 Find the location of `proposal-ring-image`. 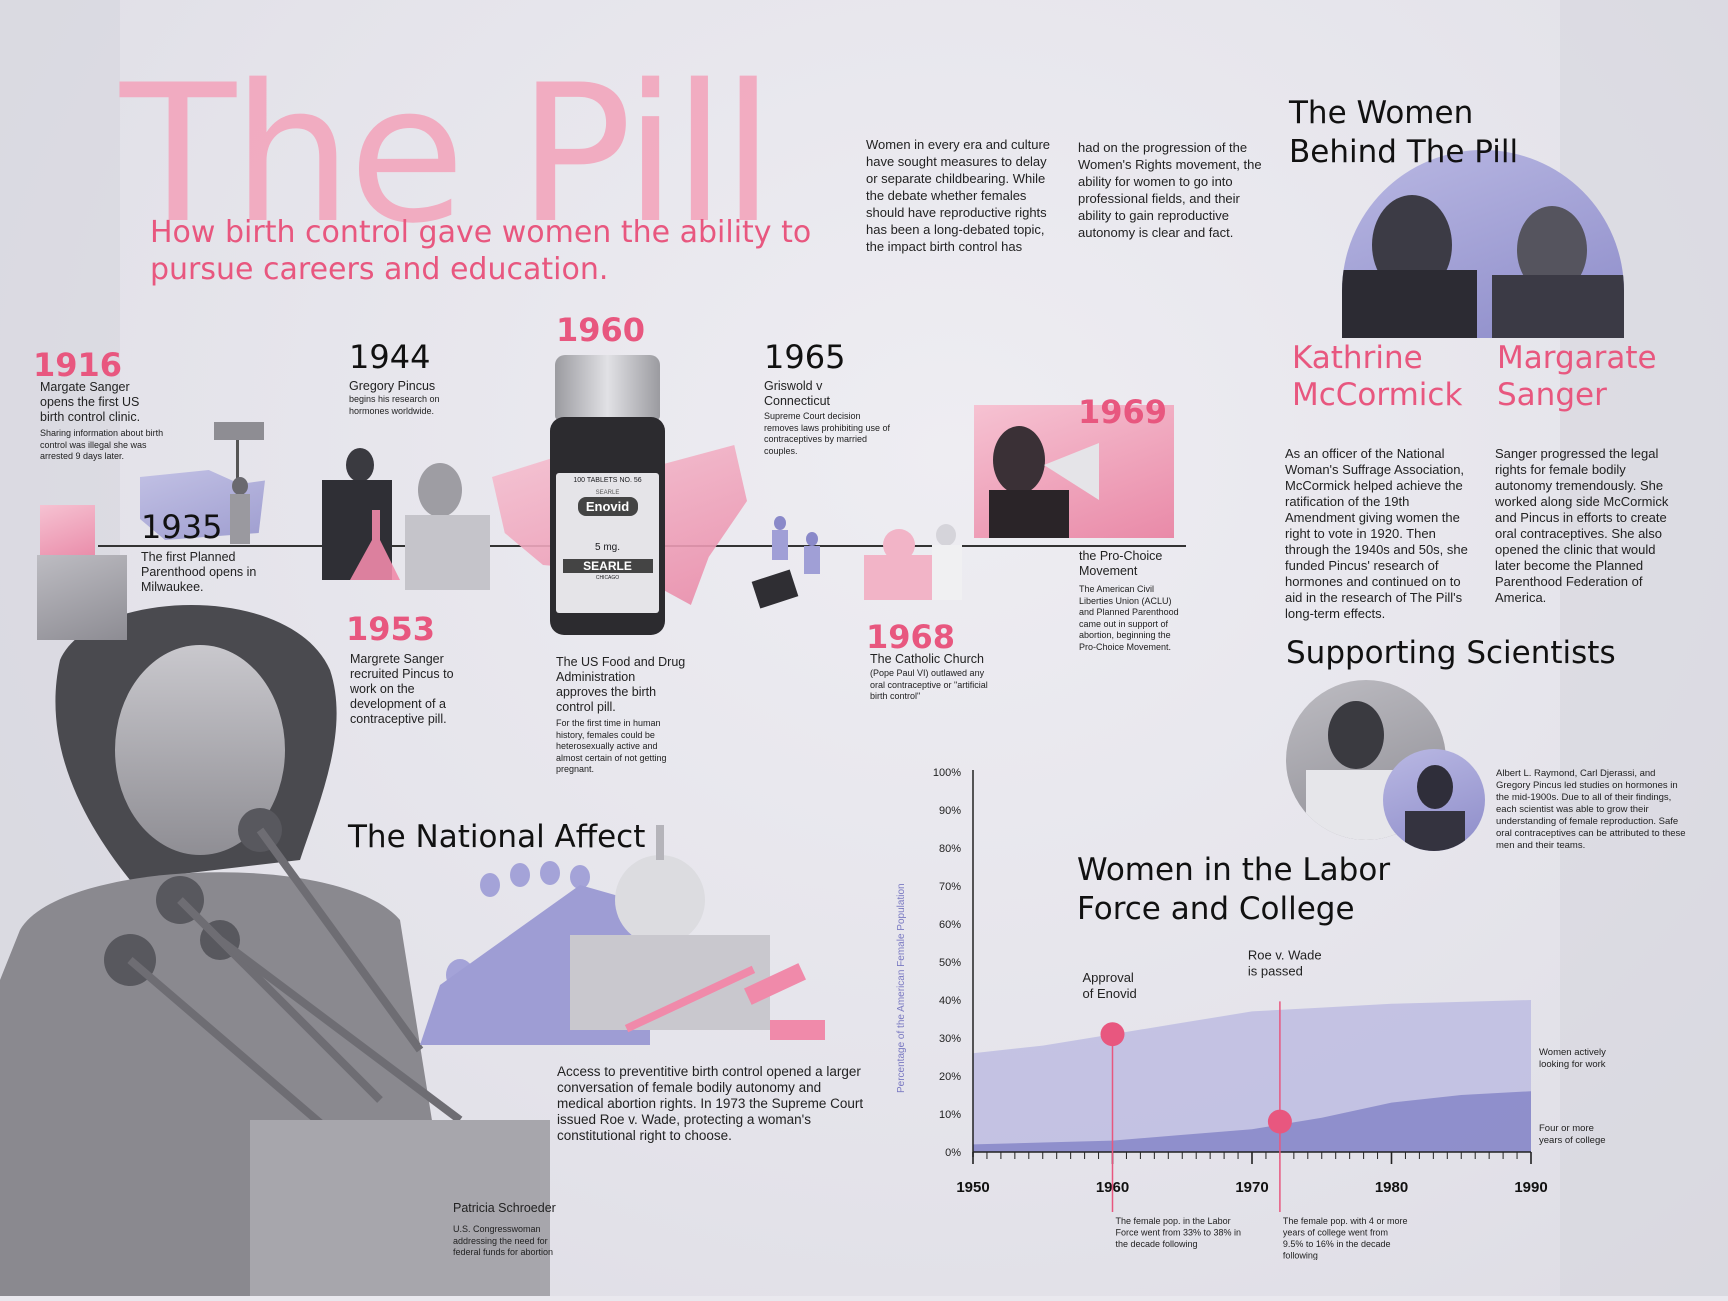

proposal-ring-image is located at coordinates (792, 565).